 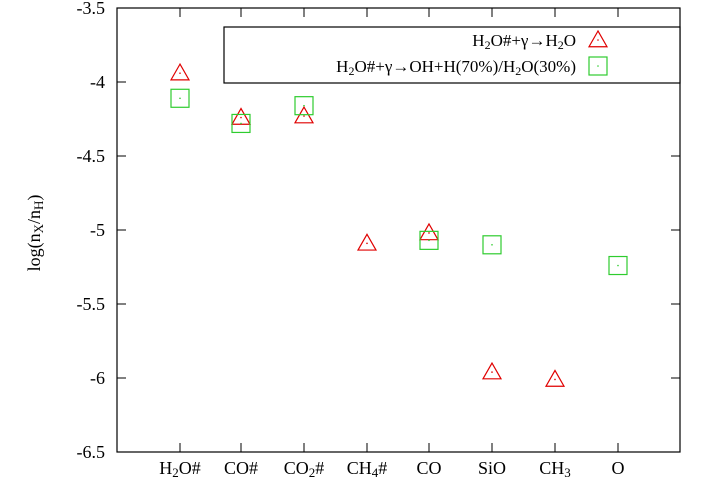 What do you see at coordinates (97, 230) in the screenshot?
I see `y-tick-label: -5` at bounding box center [97, 230].